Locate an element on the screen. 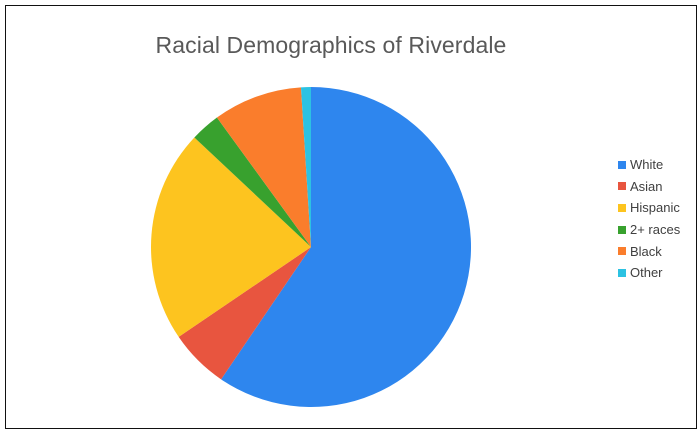  legend-label: White is located at coordinates (647, 165).